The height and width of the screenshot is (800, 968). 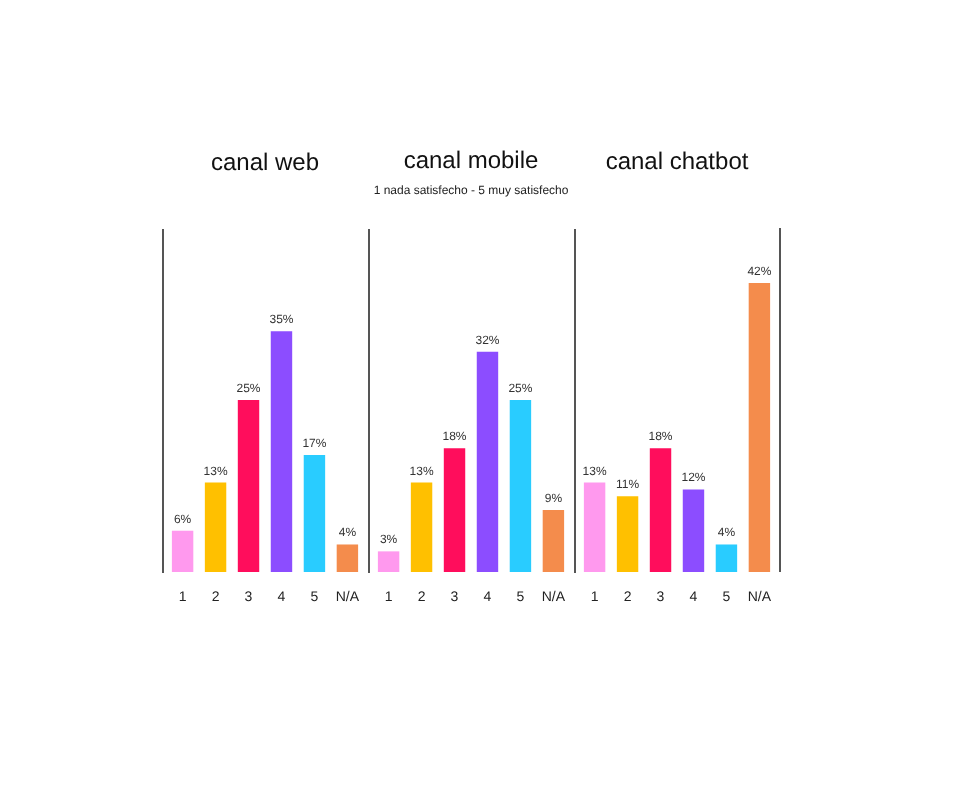 What do you see at coordinates (265, 162) in the screenshot?
I see `chart-title: canal web` at bounding box center [265, 162].